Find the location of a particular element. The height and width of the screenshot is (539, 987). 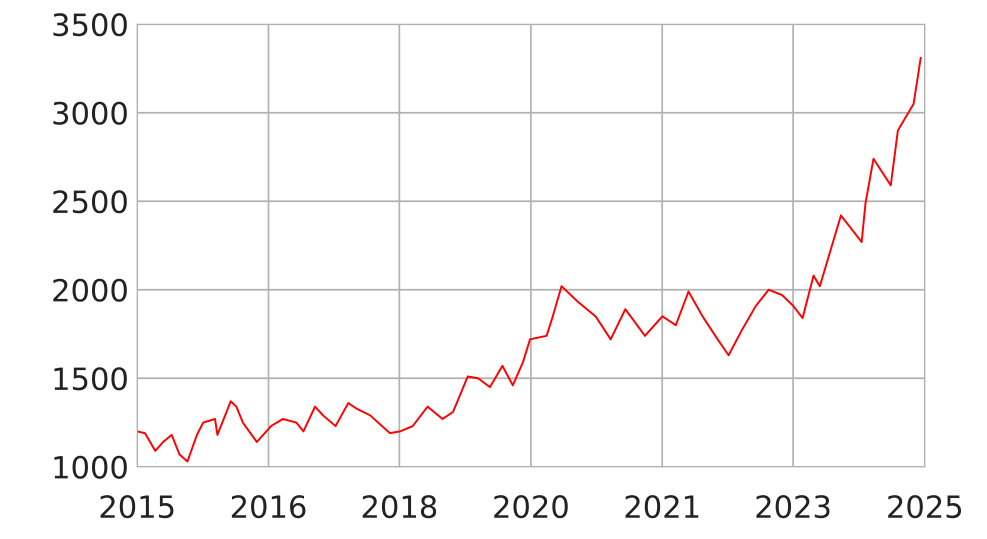

x-tick-label: 2021 is located at coordinates (662, 506).